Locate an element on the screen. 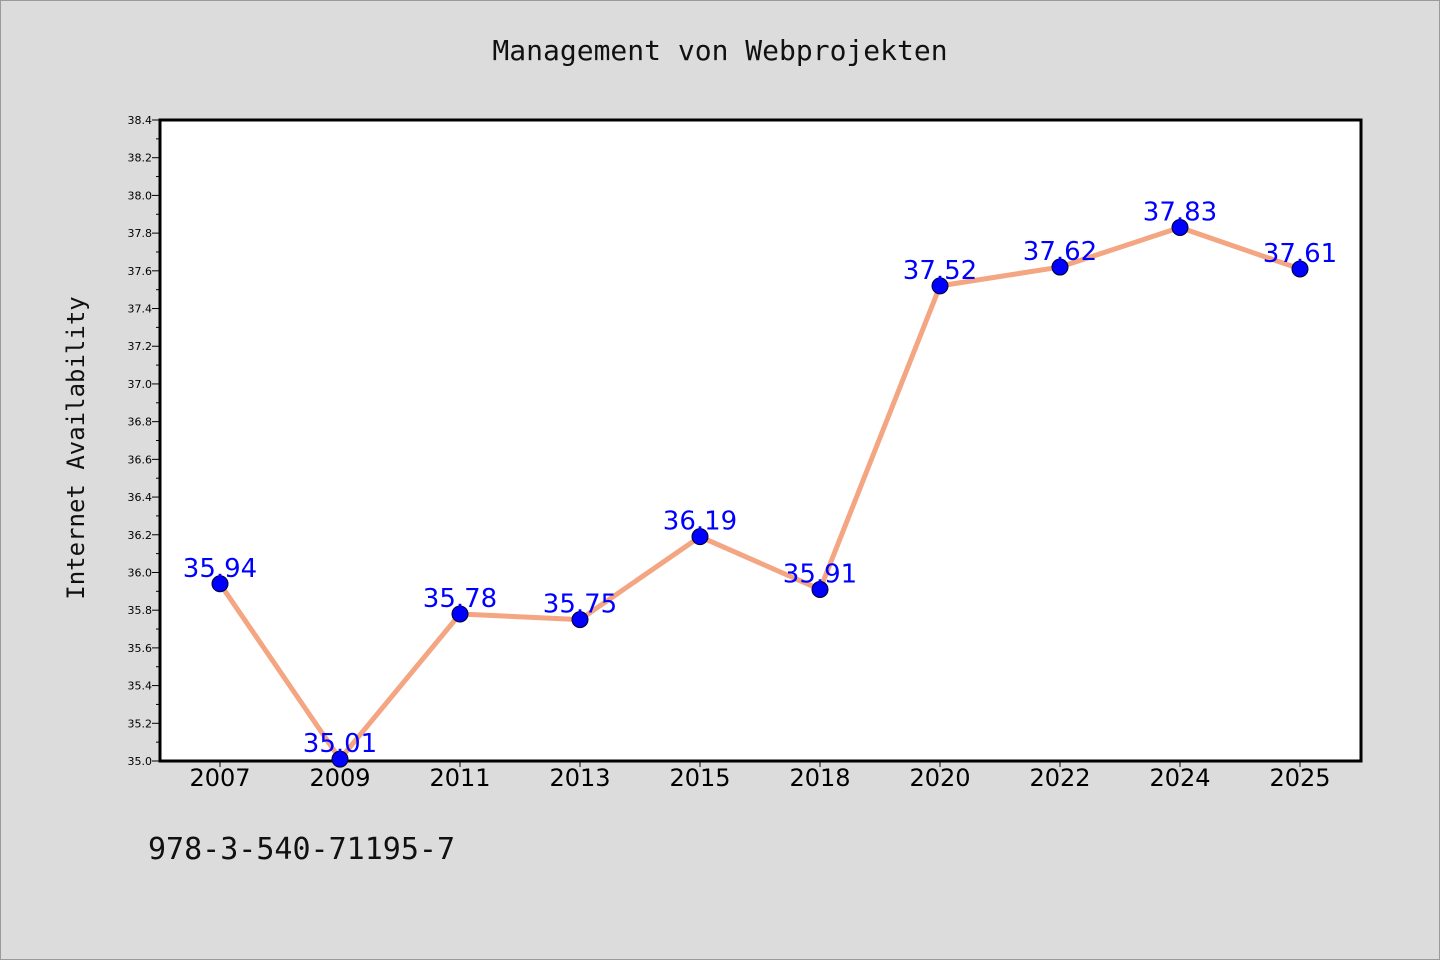 The width and height of the screenshot is (1440, 960). data-label: 37.83 is located at coordinates (1180, 212).